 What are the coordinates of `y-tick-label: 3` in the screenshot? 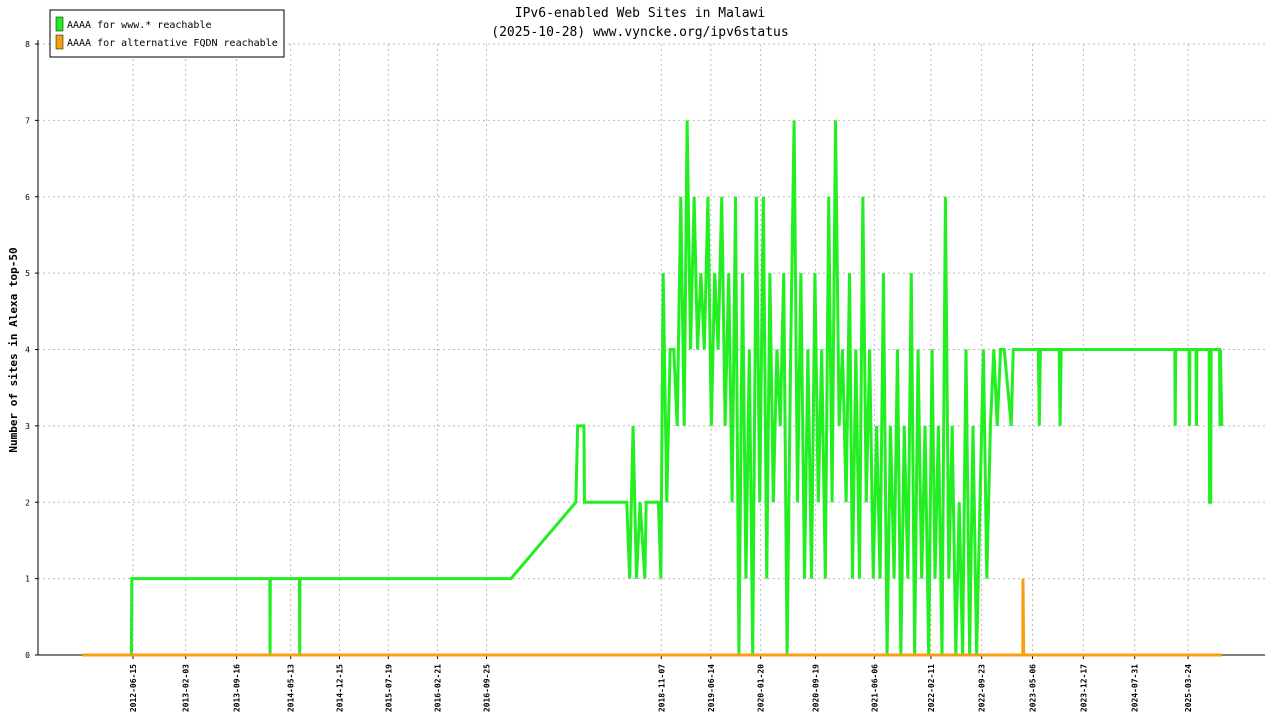 It's located at (27, 426).